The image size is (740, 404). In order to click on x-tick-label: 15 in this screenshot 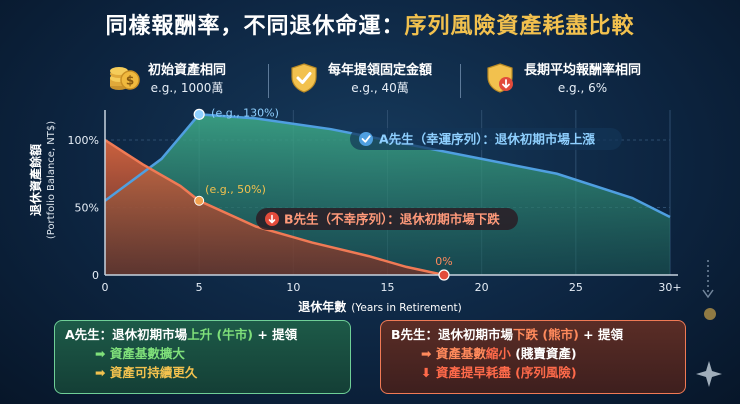, I will do `click(388, 287)`.